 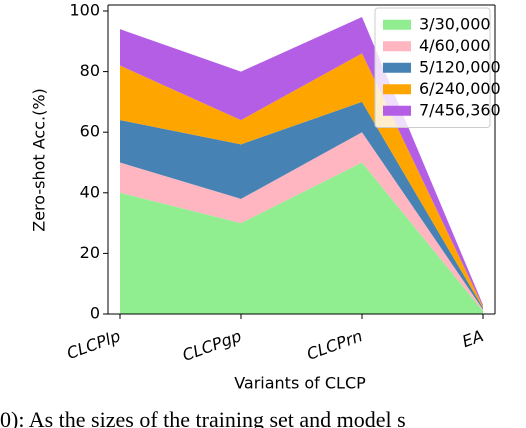 What do you see at coordinates (90, 252) in the screenshot?
I see `y-tick-label: 20` at bounding box center [90, 252].